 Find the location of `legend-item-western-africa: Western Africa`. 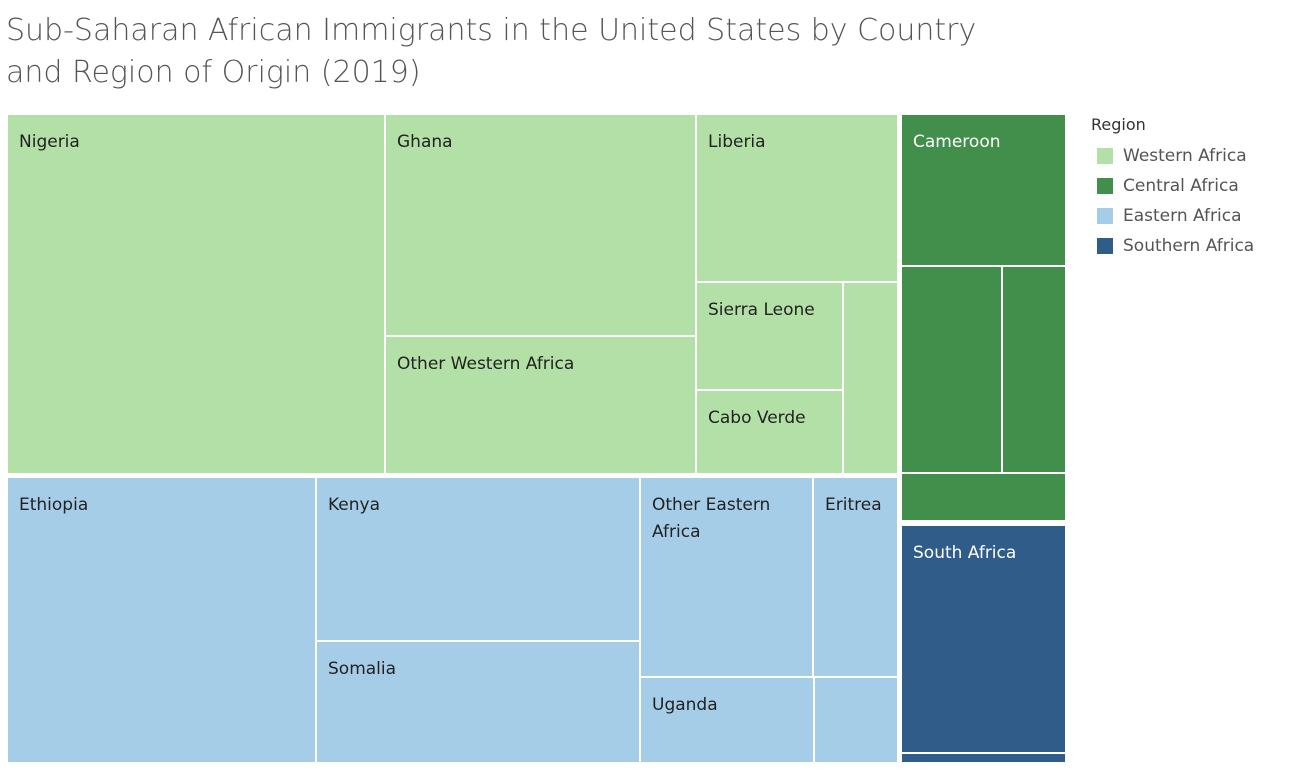

legend-item-western-africa: Western Africa is located at coordinates (1172, 156).